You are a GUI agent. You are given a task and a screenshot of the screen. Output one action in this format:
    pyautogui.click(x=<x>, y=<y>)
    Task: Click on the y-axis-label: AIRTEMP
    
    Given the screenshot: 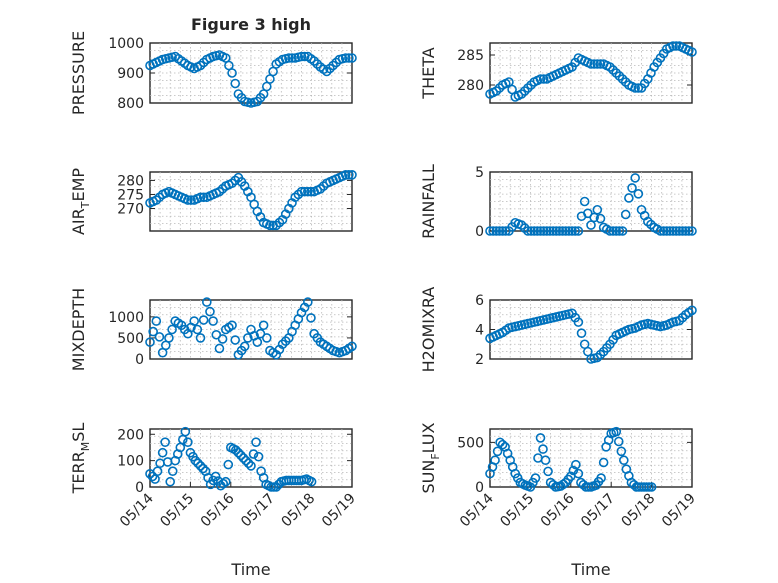 What is the action you would take?
    pyautogui.click(x=80, y=201)
    